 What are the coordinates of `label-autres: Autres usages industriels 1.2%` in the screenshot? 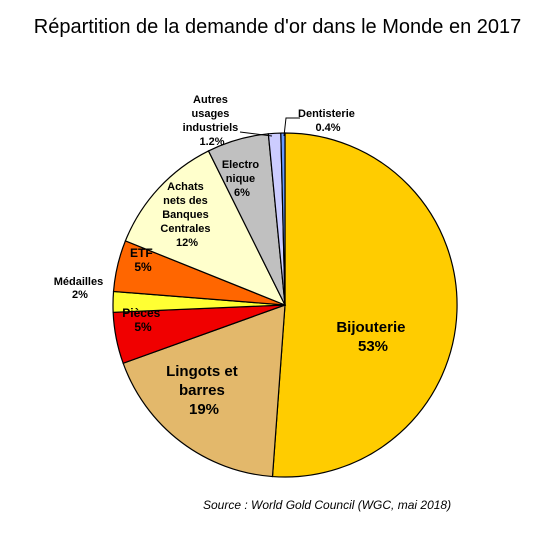 It's located at (212, 121).